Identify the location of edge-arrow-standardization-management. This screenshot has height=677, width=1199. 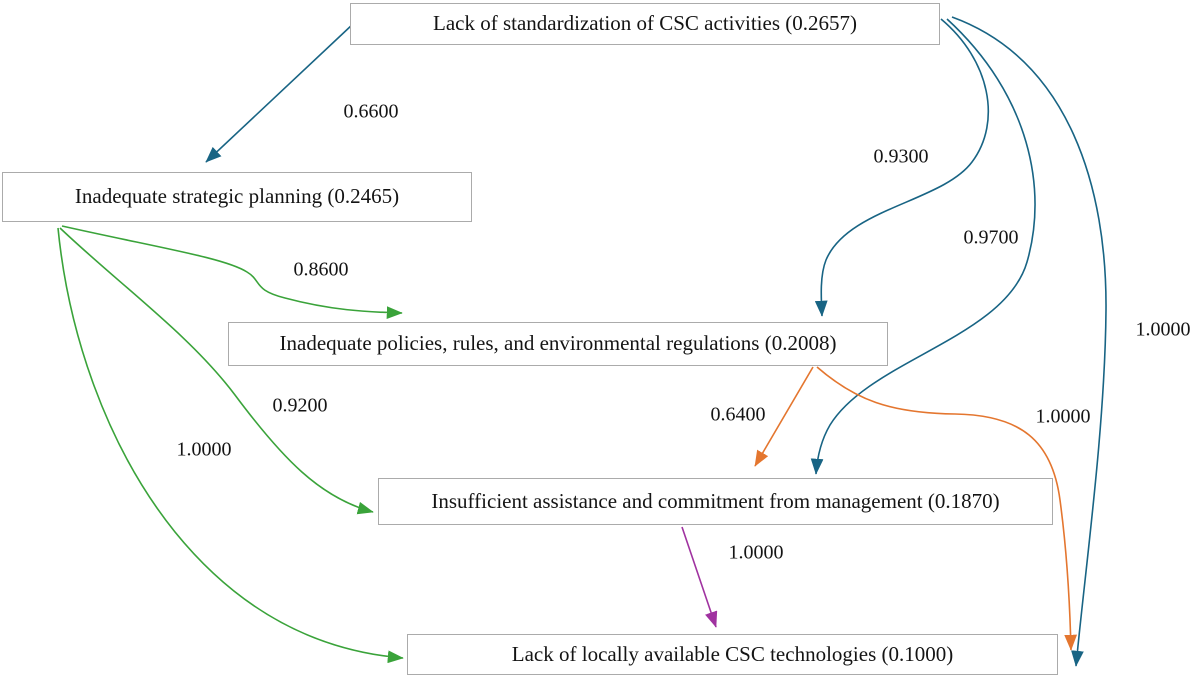
(923, 246).